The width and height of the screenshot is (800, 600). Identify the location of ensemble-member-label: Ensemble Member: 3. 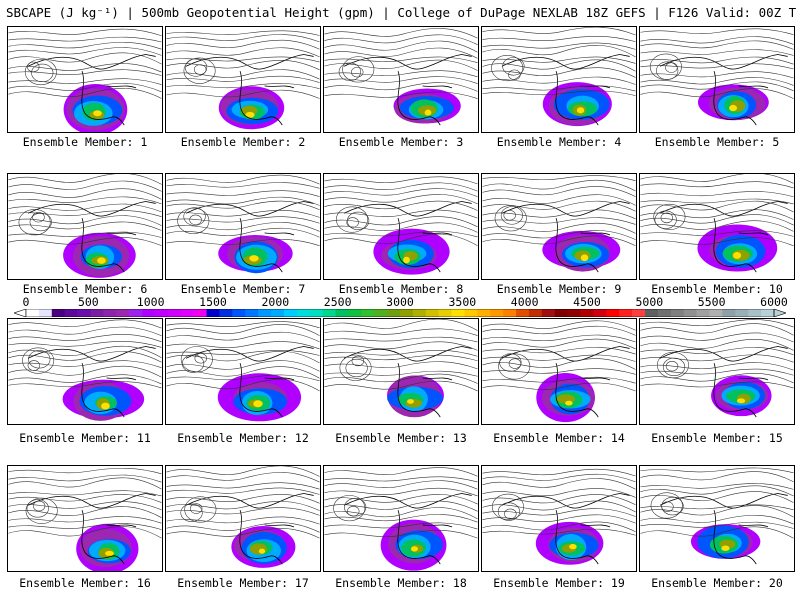
(401, 142).